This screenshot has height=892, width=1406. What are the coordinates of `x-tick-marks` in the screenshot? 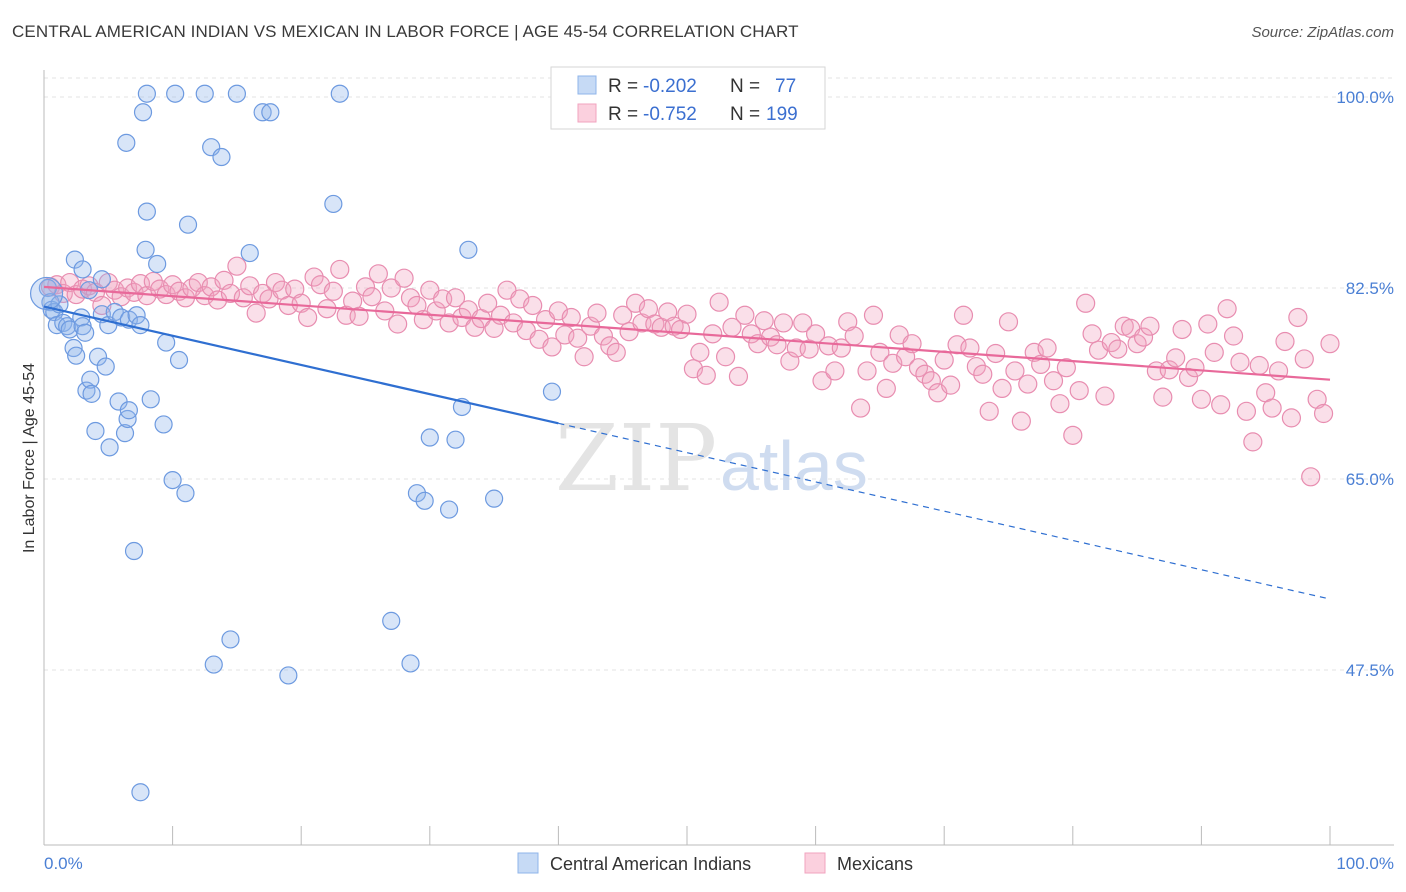 It's located at (751, 835).